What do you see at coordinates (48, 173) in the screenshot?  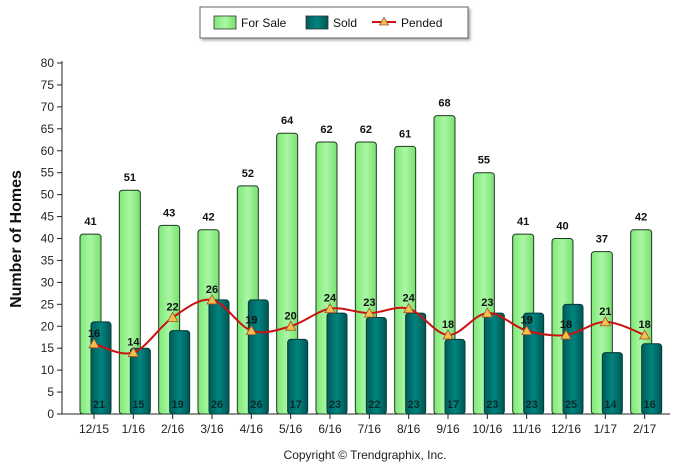 I see `y-tick-label: 55` at bounding box center [48, 173].